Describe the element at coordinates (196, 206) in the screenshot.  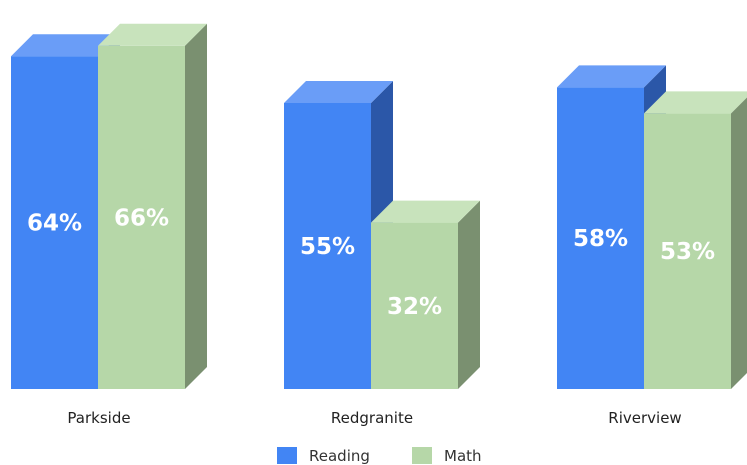
I see `bar-side-parkside-math` at that location.